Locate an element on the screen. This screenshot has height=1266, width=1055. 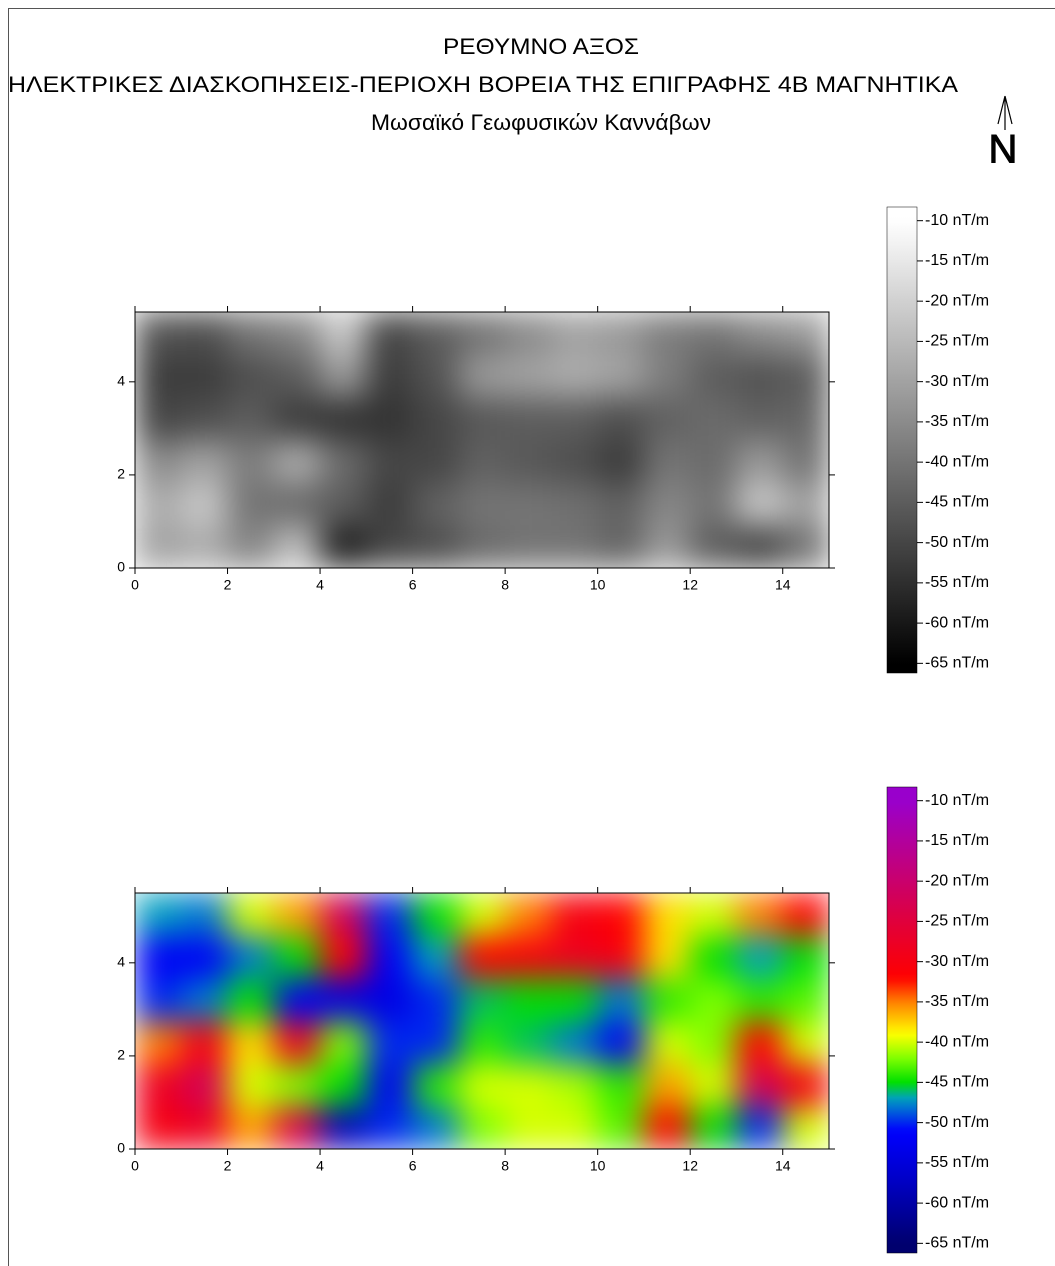
north-arrow is located at coordinates (1005, 112).